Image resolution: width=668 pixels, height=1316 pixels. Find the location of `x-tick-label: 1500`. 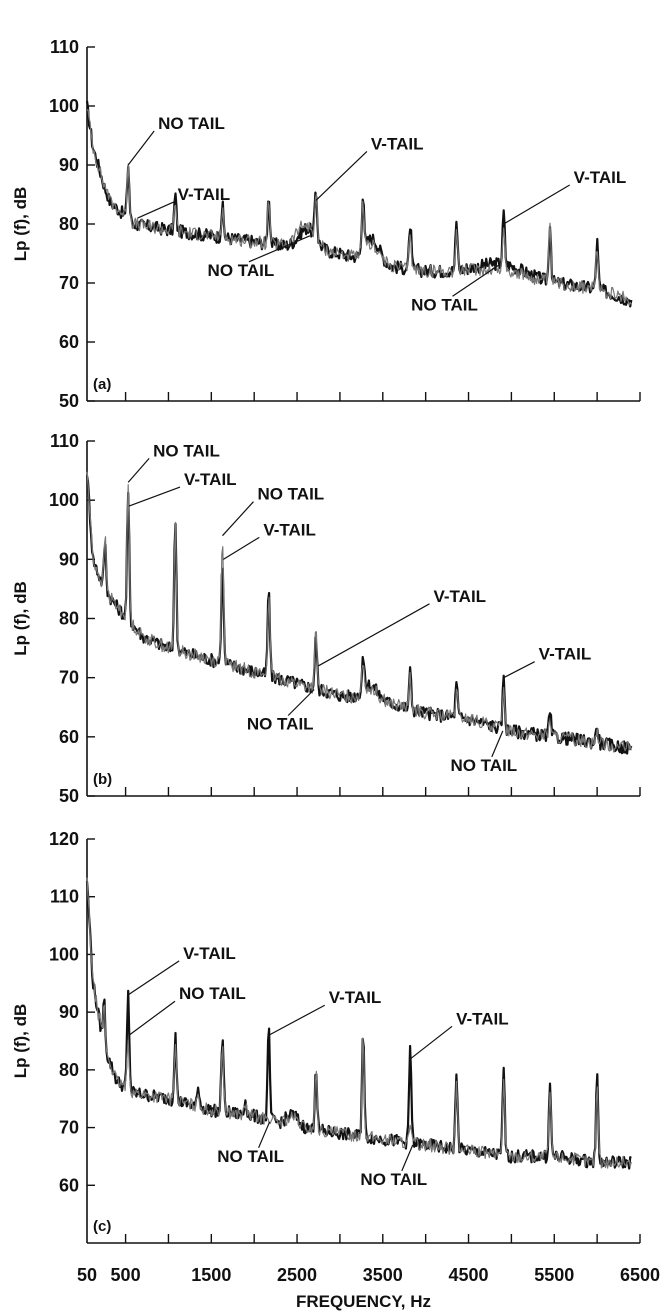

x-tick-label: 1500 is located at coordinates (211, 1275).